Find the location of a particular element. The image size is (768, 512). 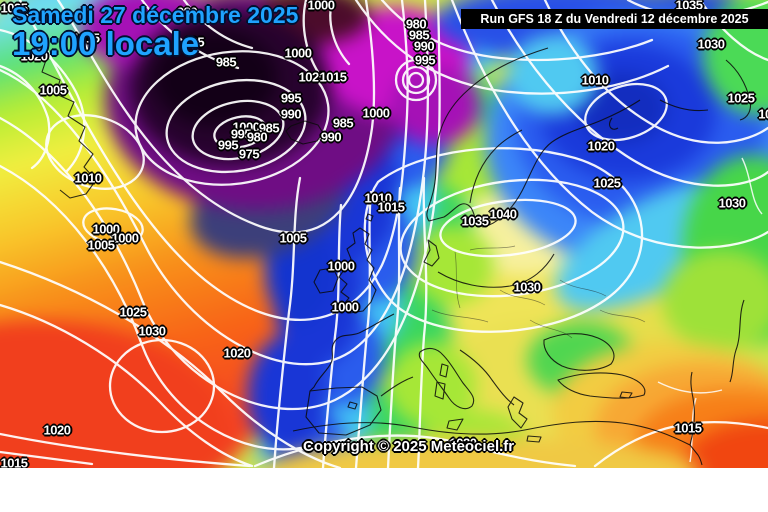

valid-time-overlay: Samedi 27 décembre 2025 19:00 locale is located at coordinates (155, 32).